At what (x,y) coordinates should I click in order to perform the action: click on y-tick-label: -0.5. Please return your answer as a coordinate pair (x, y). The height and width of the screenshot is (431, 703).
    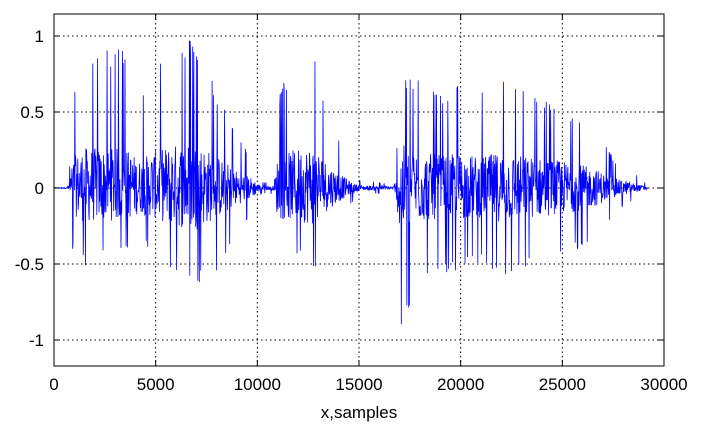
    Looking at the image, I should click on (29, 264).